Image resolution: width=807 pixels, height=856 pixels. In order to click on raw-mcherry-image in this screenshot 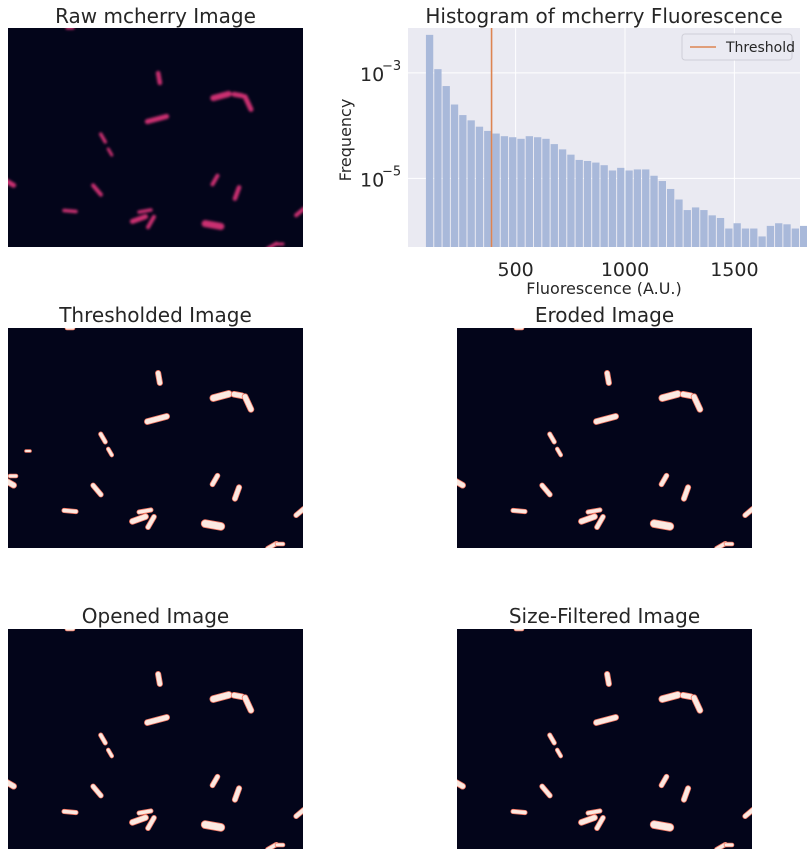, I will do `click(155, 137)`.